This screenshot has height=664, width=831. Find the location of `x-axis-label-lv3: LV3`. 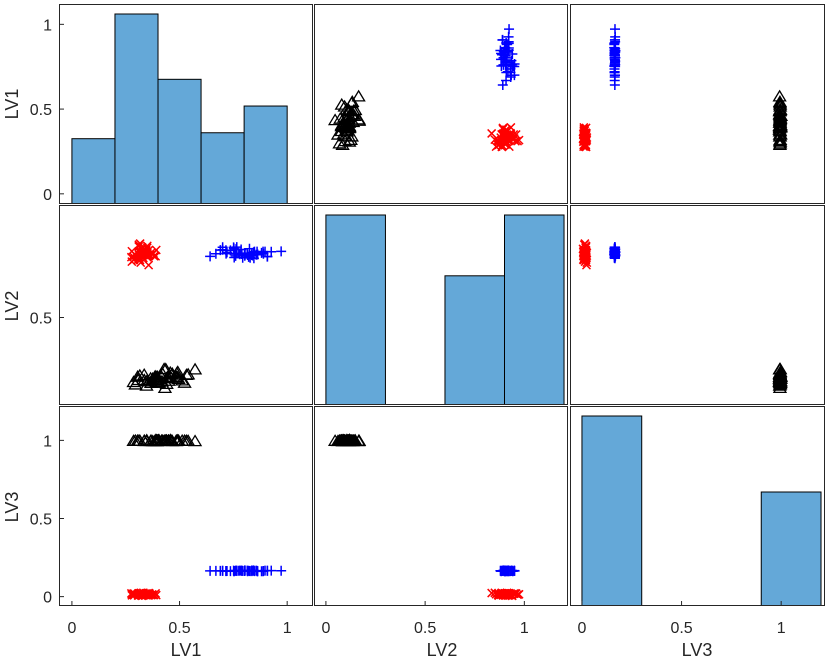

x-axis-label-lv3: LV3 is located at coordinates (697, 650).